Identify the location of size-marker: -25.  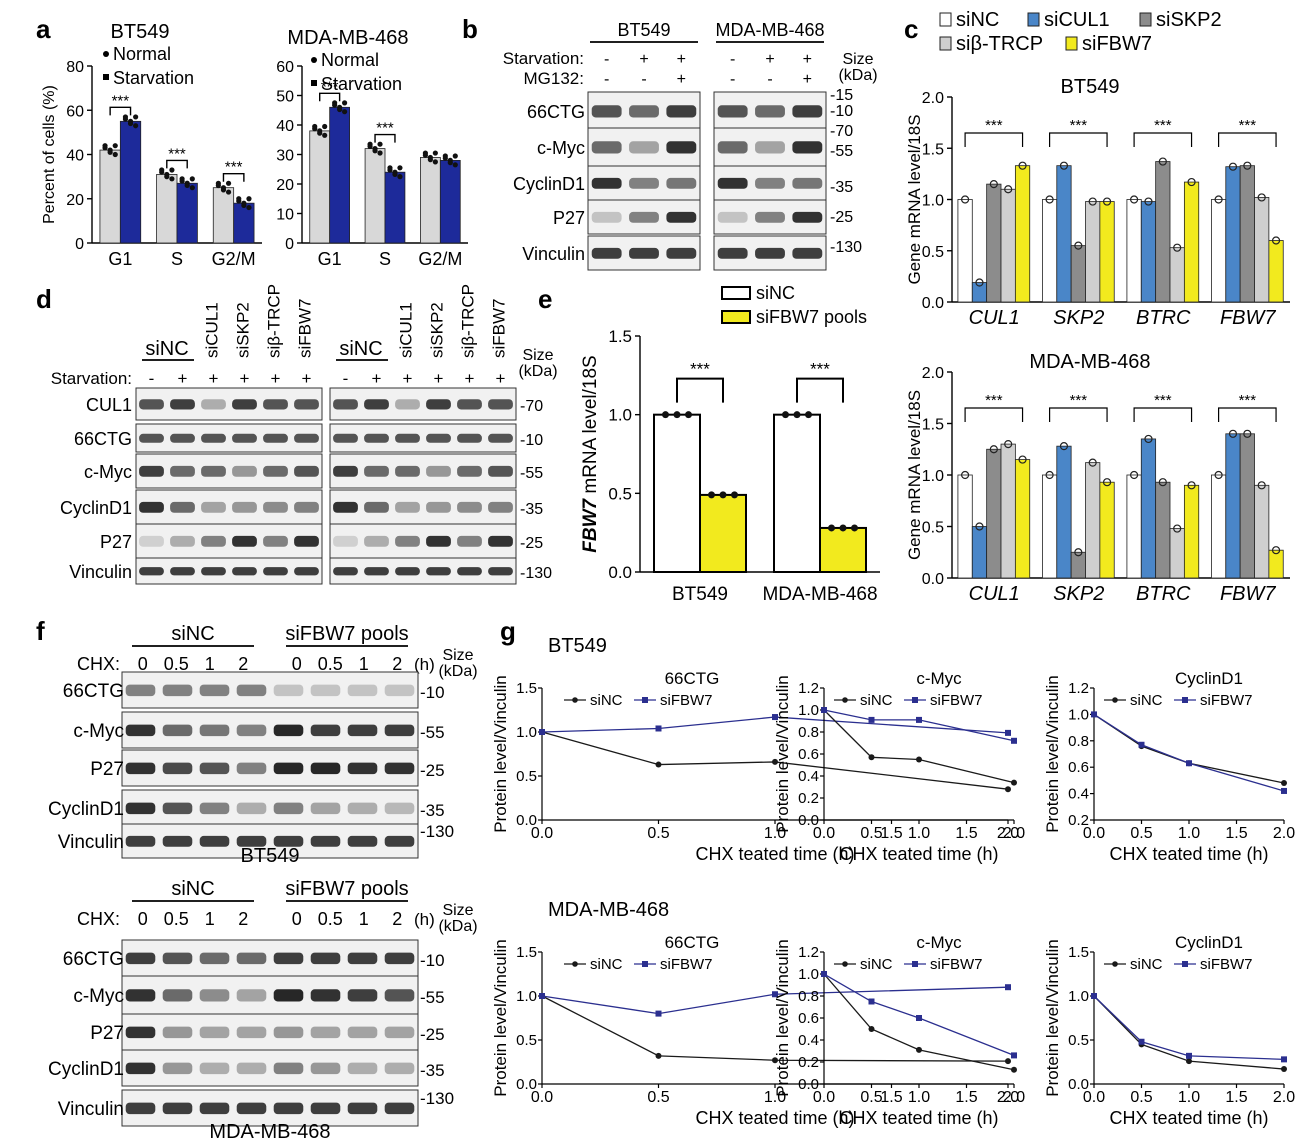
(531, 543).